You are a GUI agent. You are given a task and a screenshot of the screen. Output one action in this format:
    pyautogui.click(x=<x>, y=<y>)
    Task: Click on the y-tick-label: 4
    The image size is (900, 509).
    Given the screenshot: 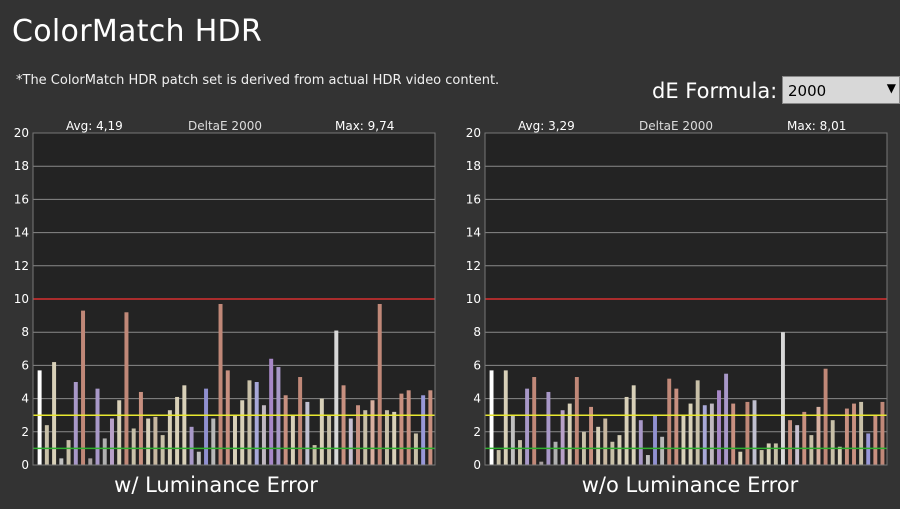 What is the action you would take?
    pyautogui.click(x=477, y=399)
    